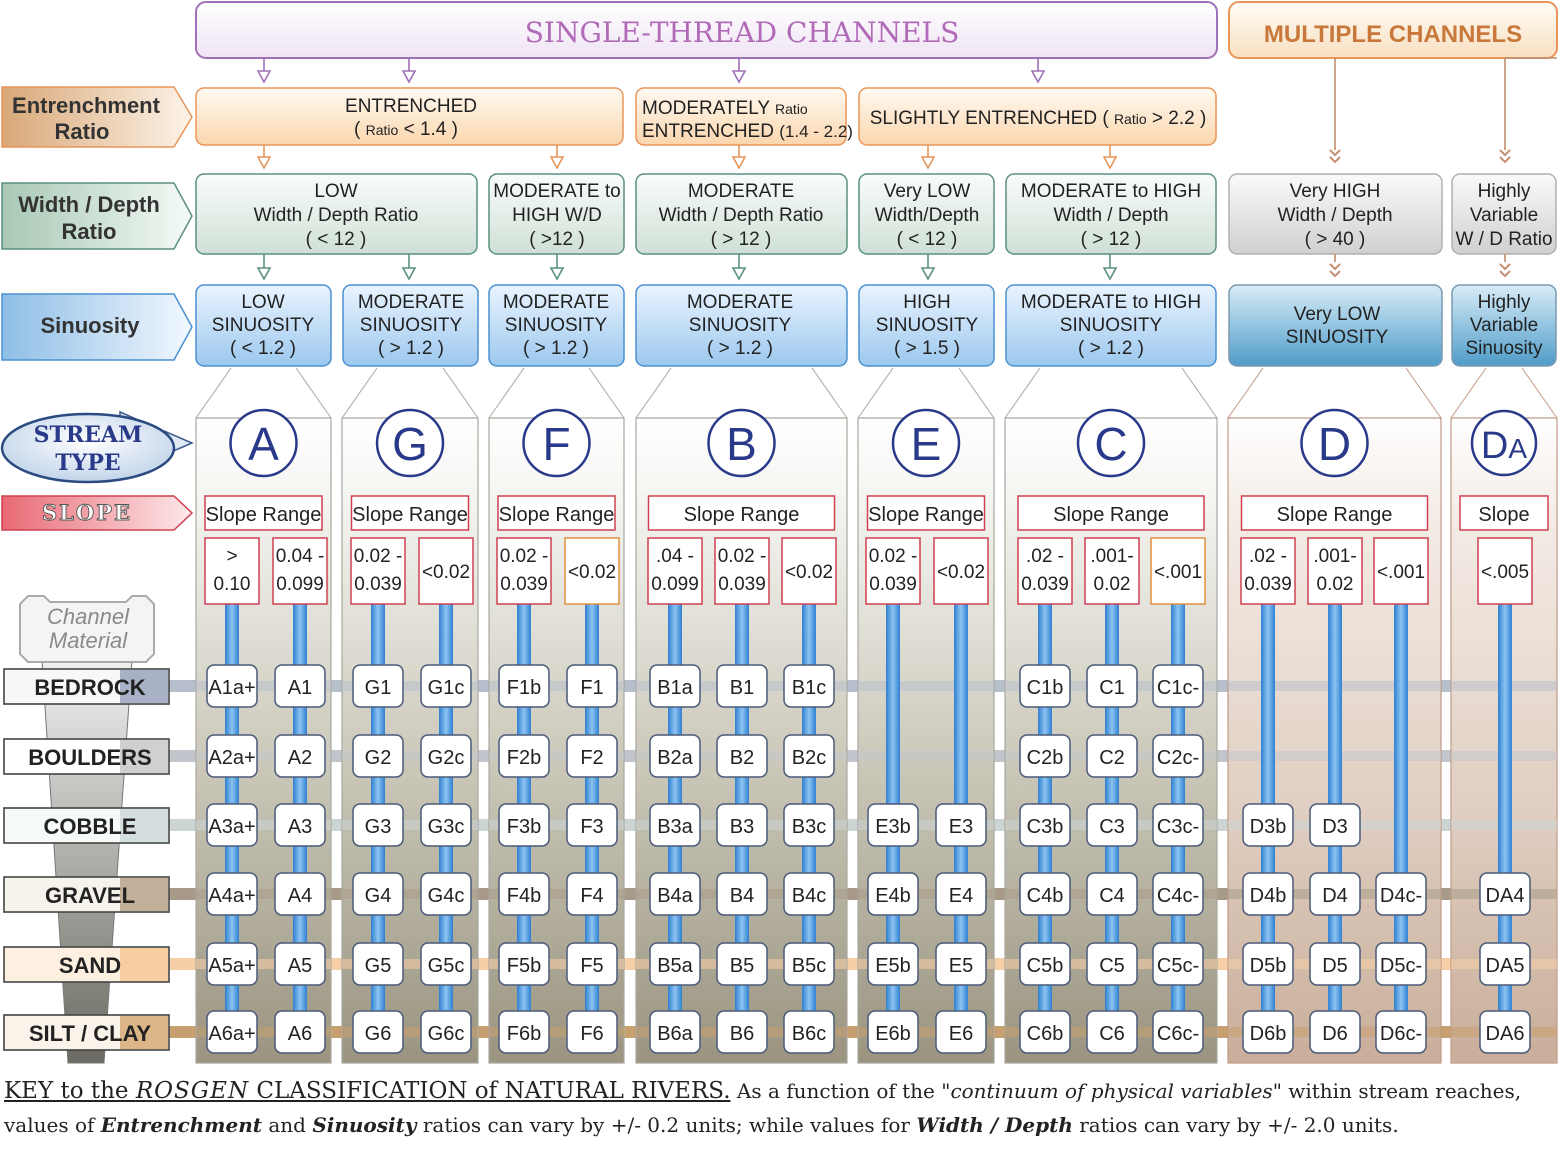 This screenshot has width=1560, height=1166. Describe the element at coordinates (1268, 896) in the screenshot. I see `stream-code-D4b-part: D4b` at that location.